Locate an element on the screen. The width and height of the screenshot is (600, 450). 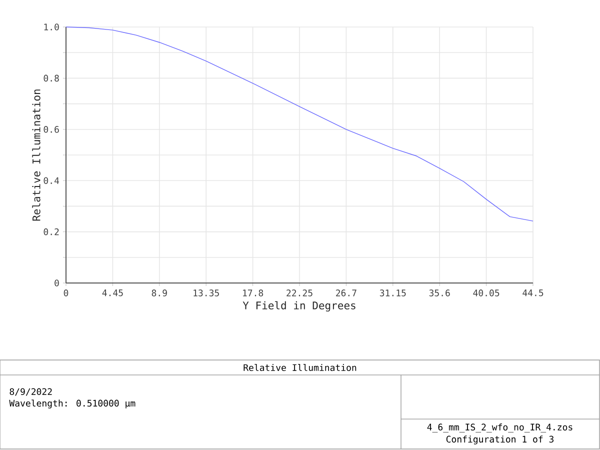
text: 8/9/2022 is located at coordinates (31, 392).